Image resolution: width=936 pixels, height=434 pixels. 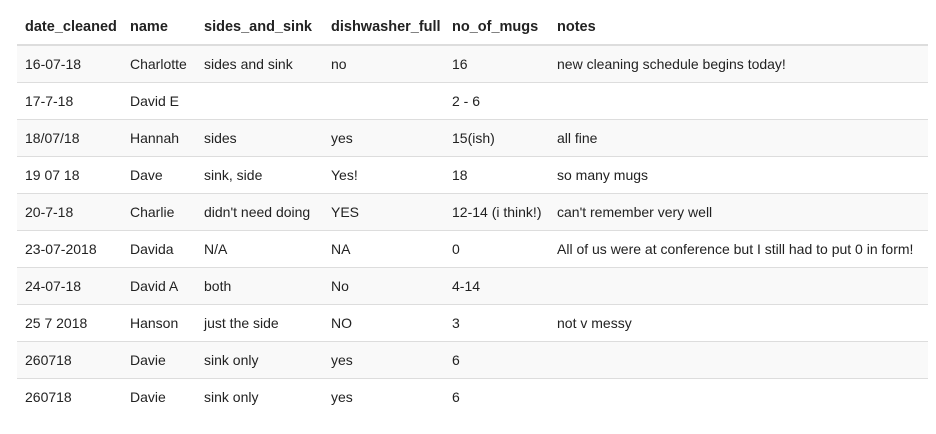 I want to click on cell-sides-and-sink: just the side, so click(x=259, y=323).